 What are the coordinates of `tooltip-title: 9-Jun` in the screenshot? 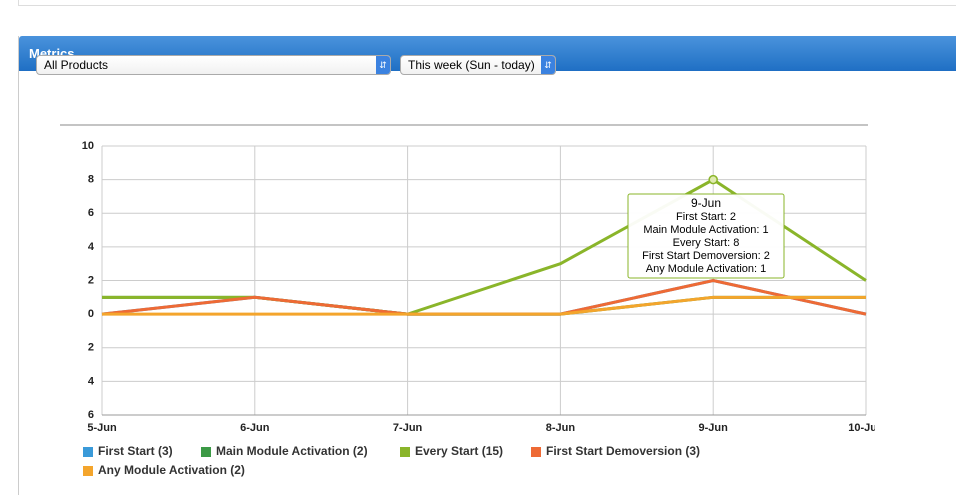 It's located at (706, 203).